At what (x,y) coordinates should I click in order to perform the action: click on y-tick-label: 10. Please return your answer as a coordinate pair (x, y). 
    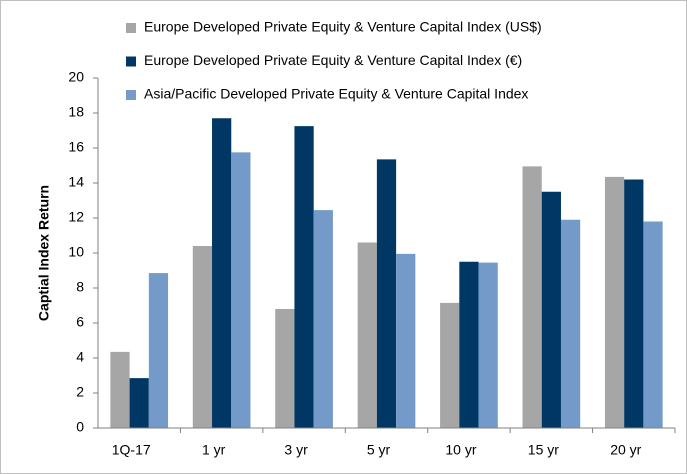
    Looking at the image, I should click on (76, 252).